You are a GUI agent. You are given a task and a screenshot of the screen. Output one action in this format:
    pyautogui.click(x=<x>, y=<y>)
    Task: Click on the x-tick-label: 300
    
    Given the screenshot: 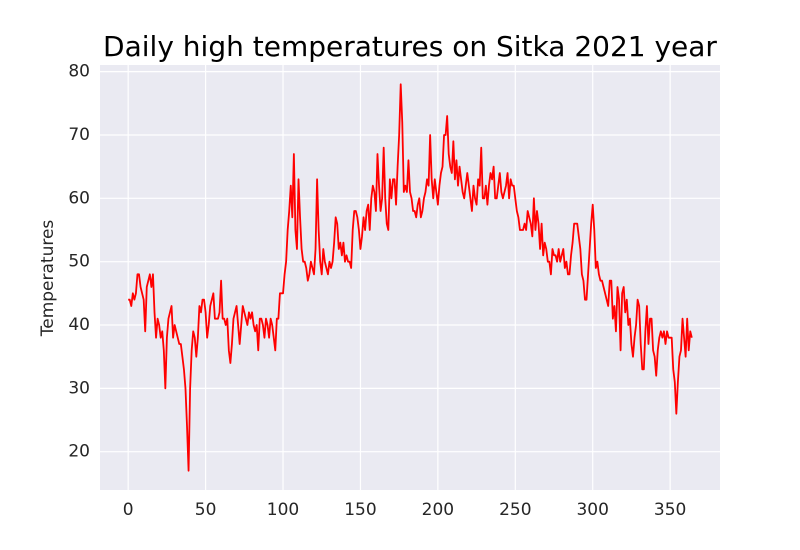 What is the action you would take?
    pyautogui.click(x=592, y=510)
    